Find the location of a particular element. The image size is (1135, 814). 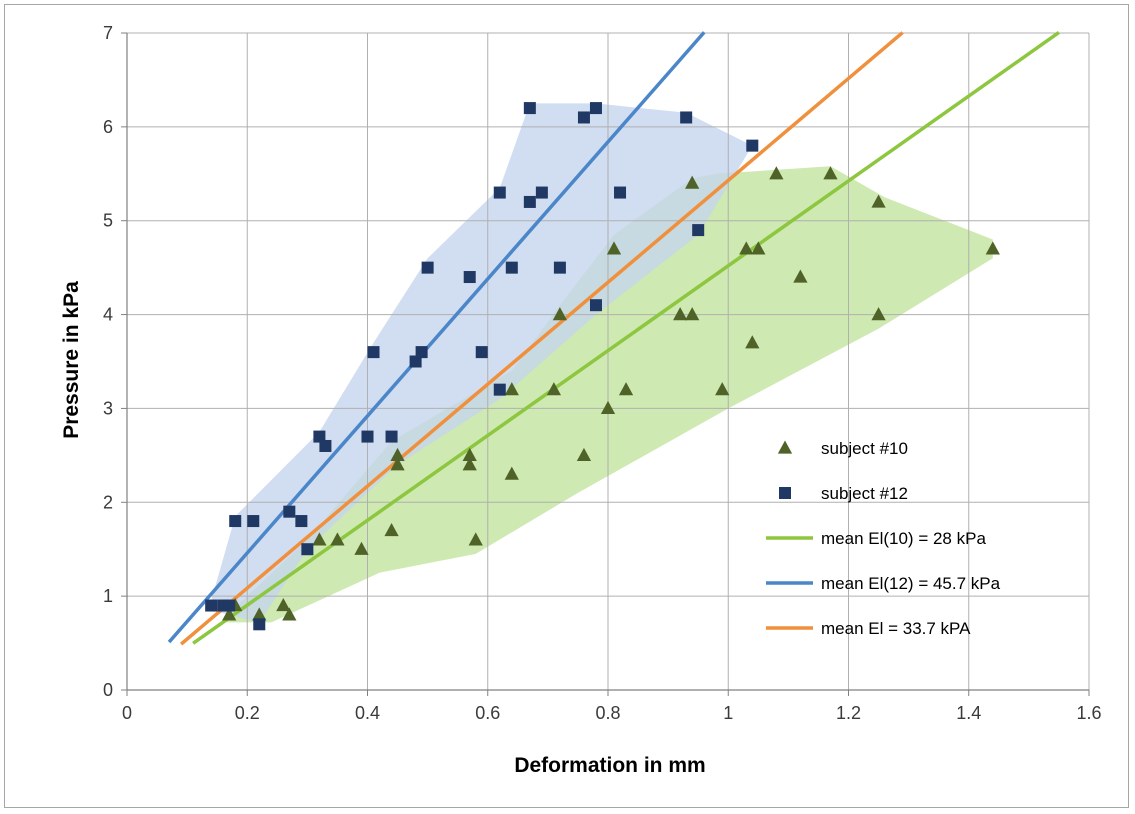

x-tick-label: 1.6 is located at coordinates (1088, 713).